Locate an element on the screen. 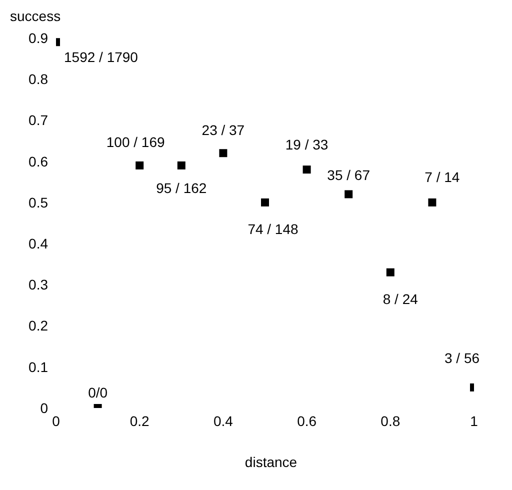  y-tick-label: 0.7 is located at coordinates (38, 120).